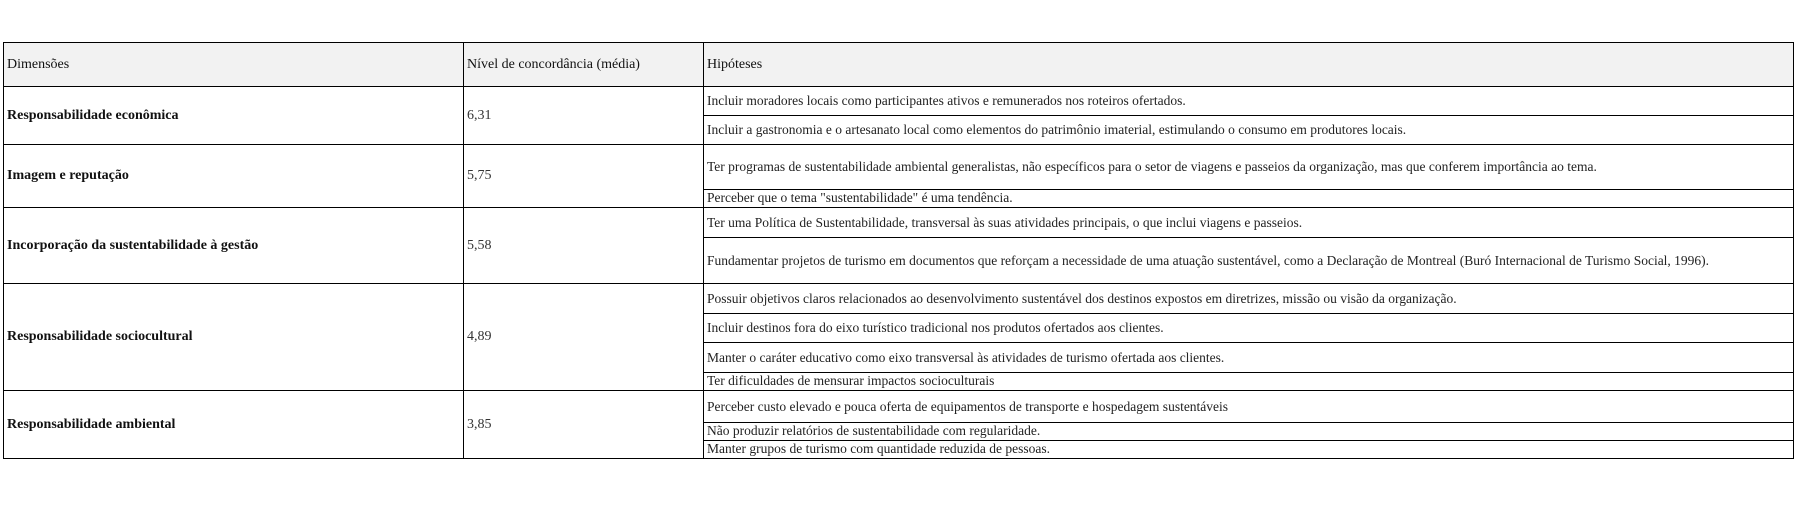  I want to click on dimension-cell: Responsabilidade econômica, so click(233, 115).